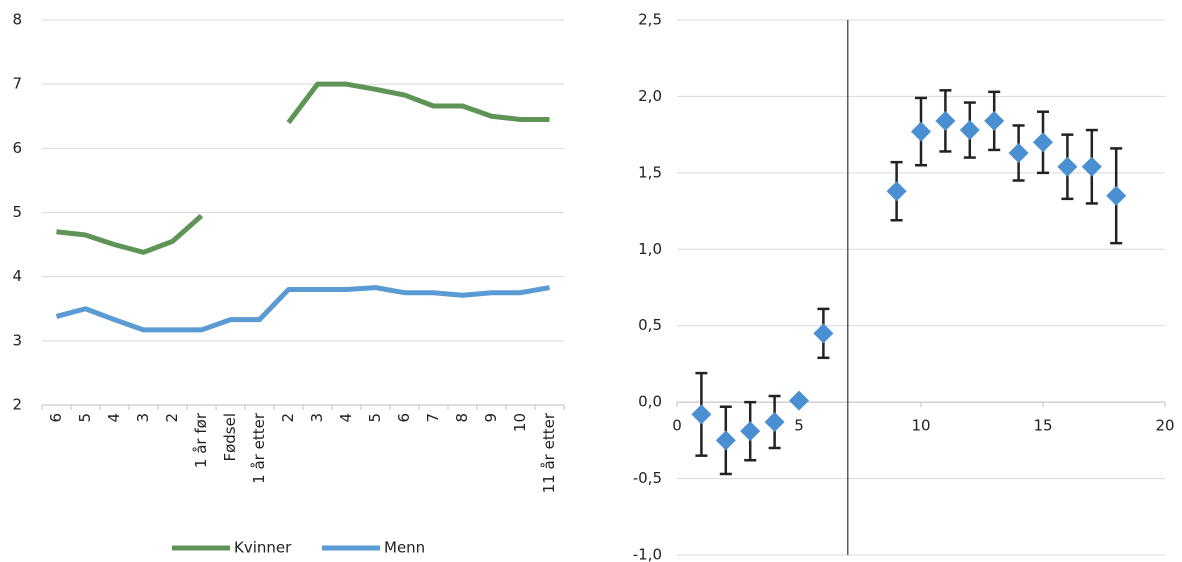 This screenshot has width=1182, height=562. I want to click on x-tick-label: 0, so click(677, 426).